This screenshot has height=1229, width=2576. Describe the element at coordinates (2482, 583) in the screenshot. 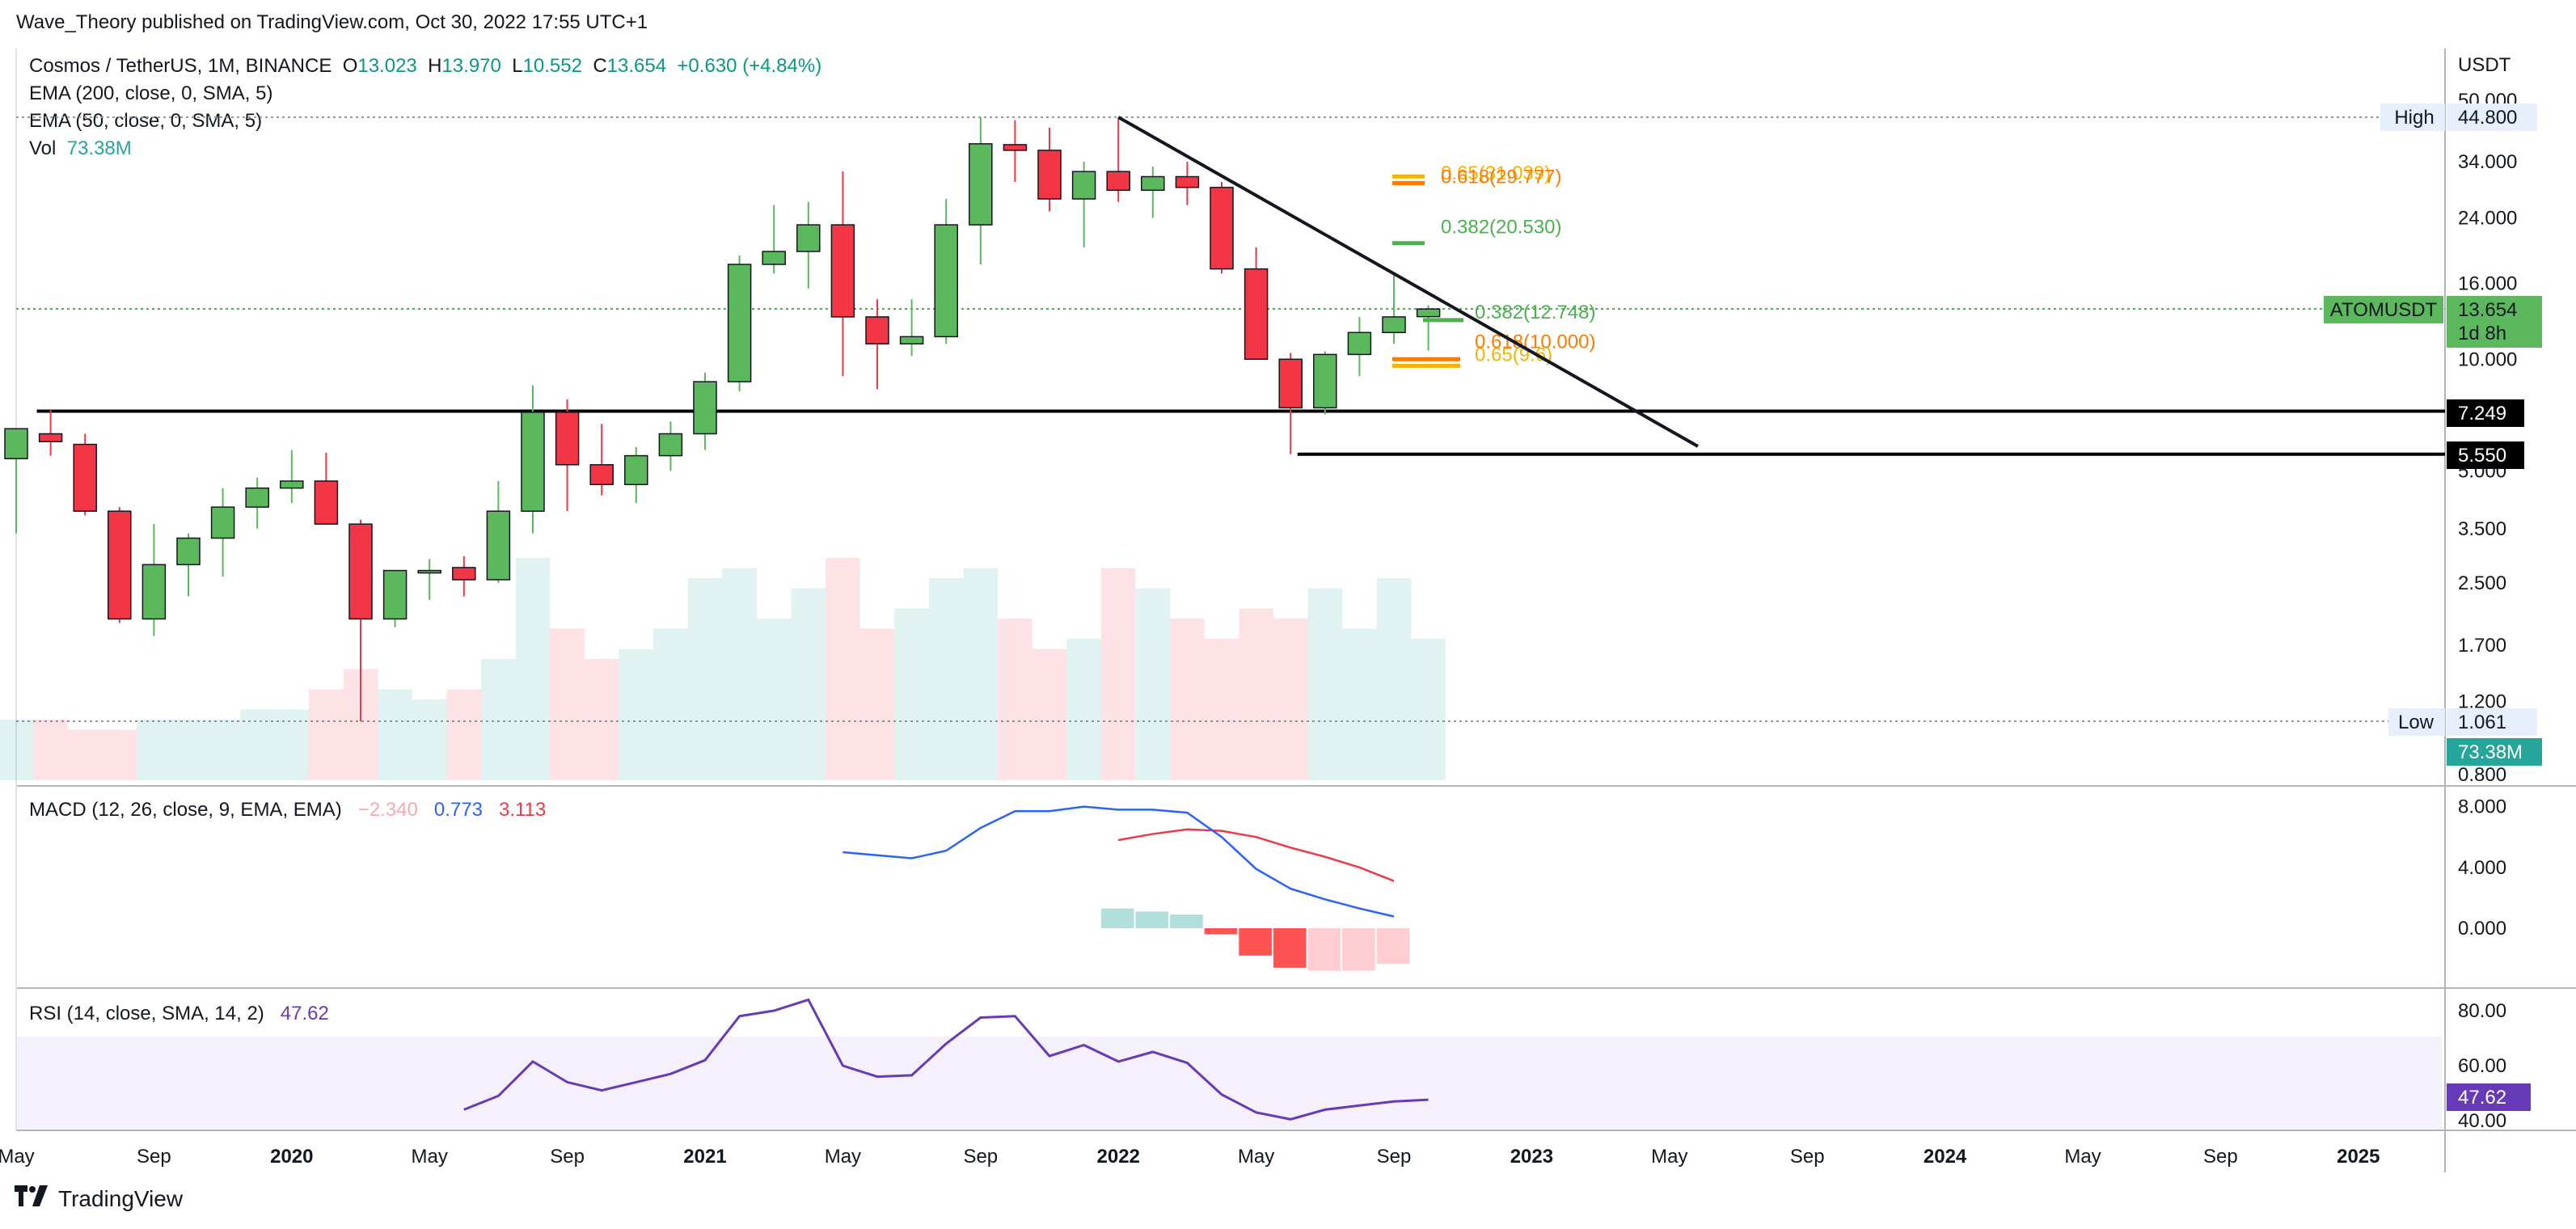

I see `price-tick-label: 2.500` at that location.